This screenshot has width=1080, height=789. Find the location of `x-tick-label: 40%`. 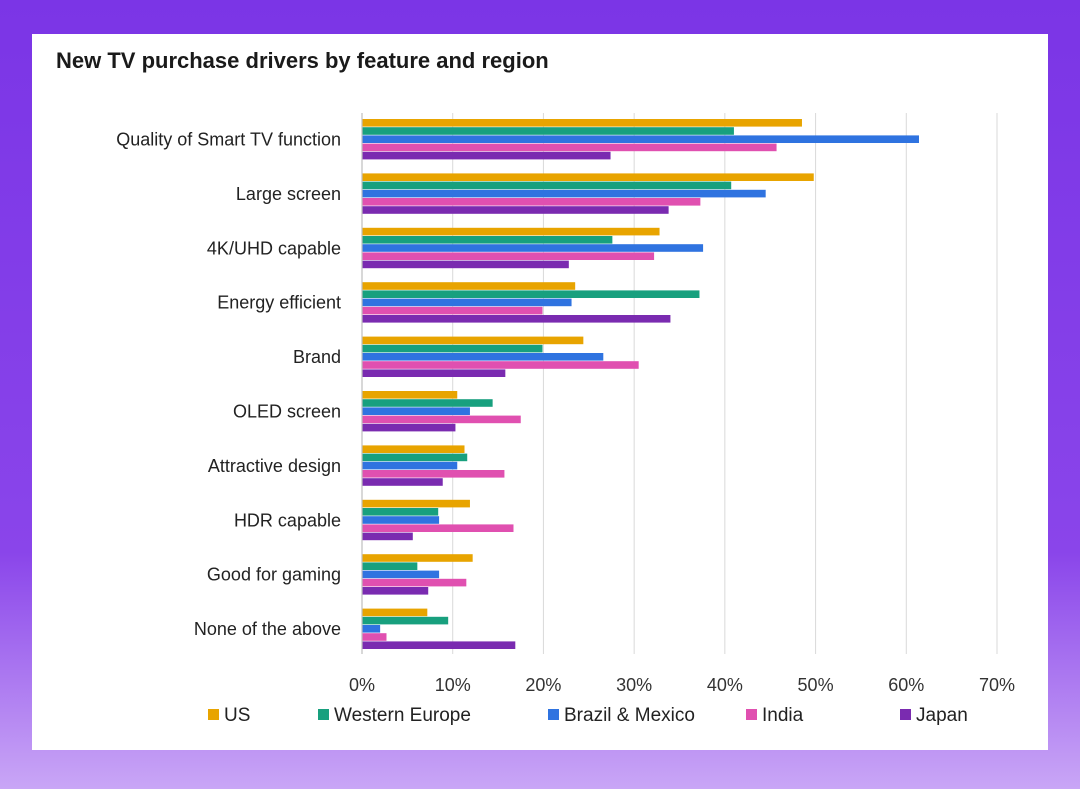

x-tick-label: 40% is located at coordinates (725, 685).